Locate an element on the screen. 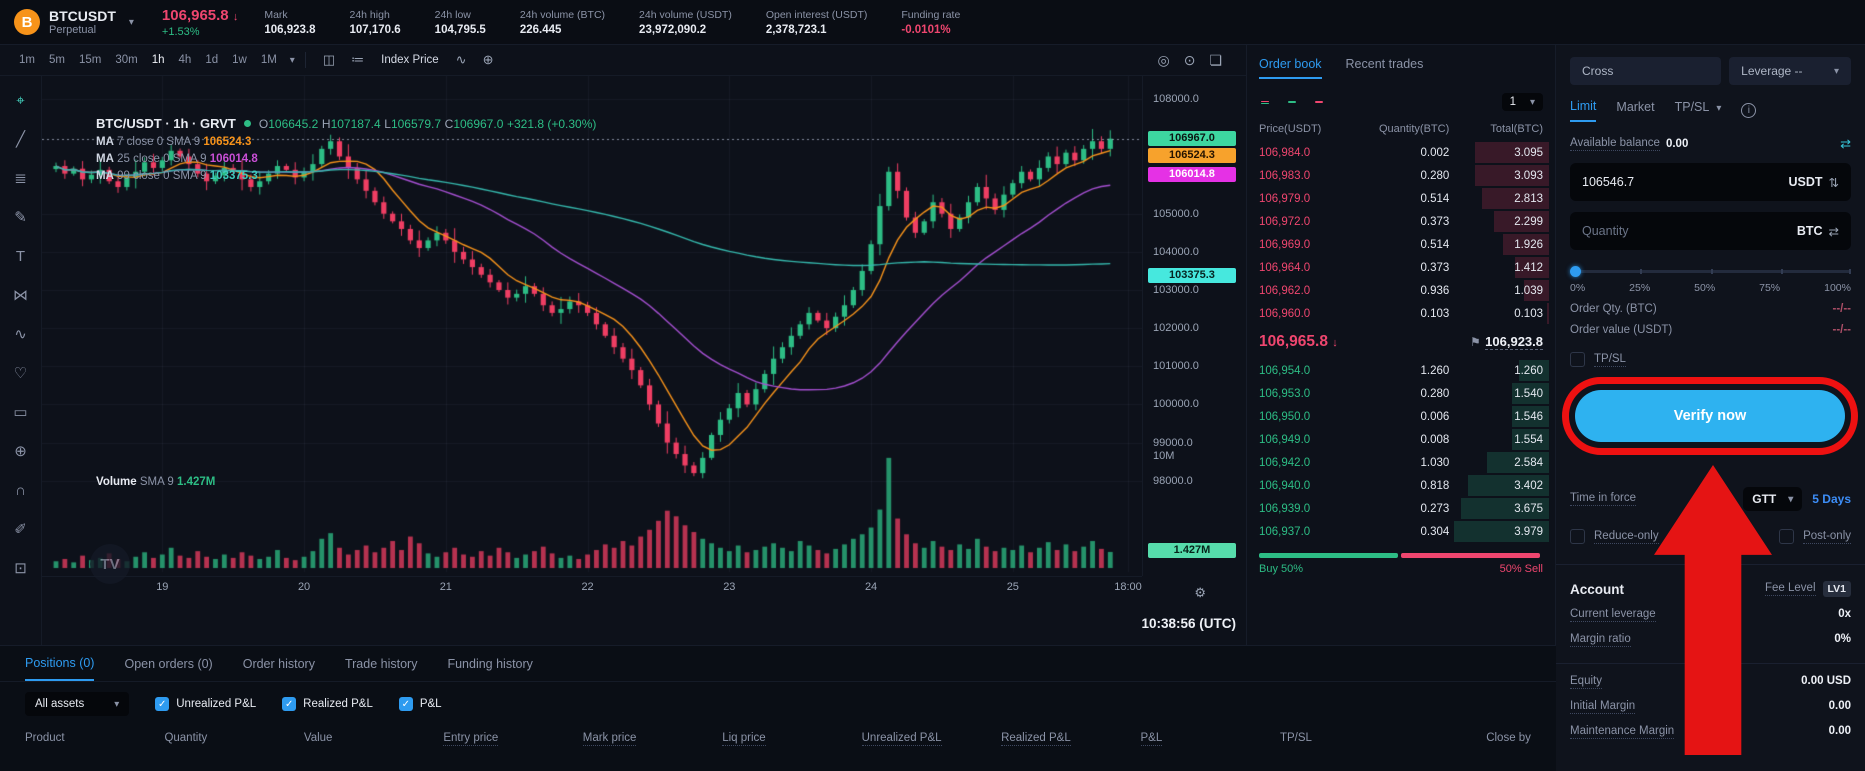 This screenshot has height=771, width=1865. margin-mode-button: Cross is located at coordinates (1646, 71).